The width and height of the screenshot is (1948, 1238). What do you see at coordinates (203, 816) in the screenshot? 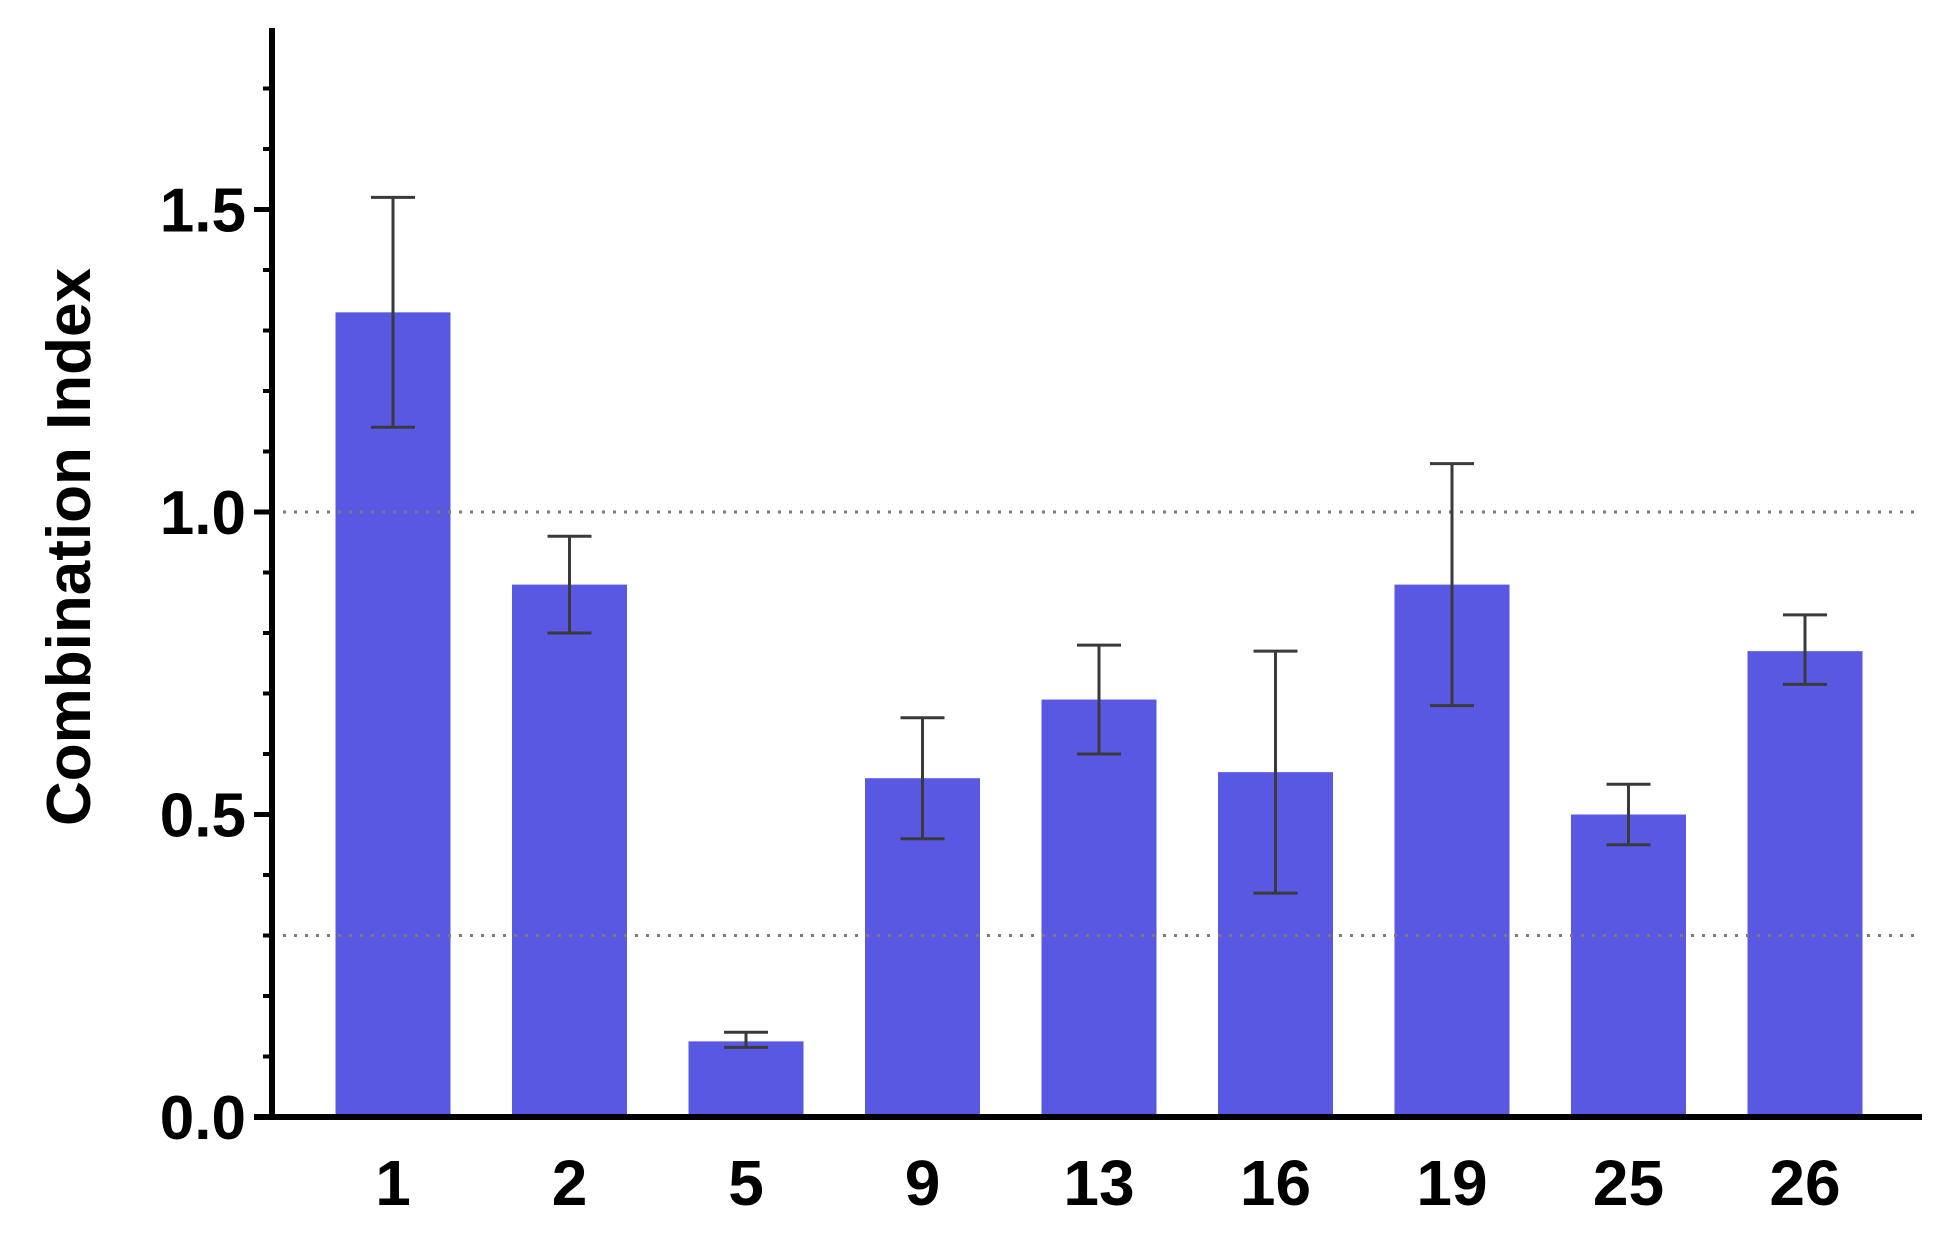
I see `y-tick-label: 0.5` at bounding box center [203, 816].